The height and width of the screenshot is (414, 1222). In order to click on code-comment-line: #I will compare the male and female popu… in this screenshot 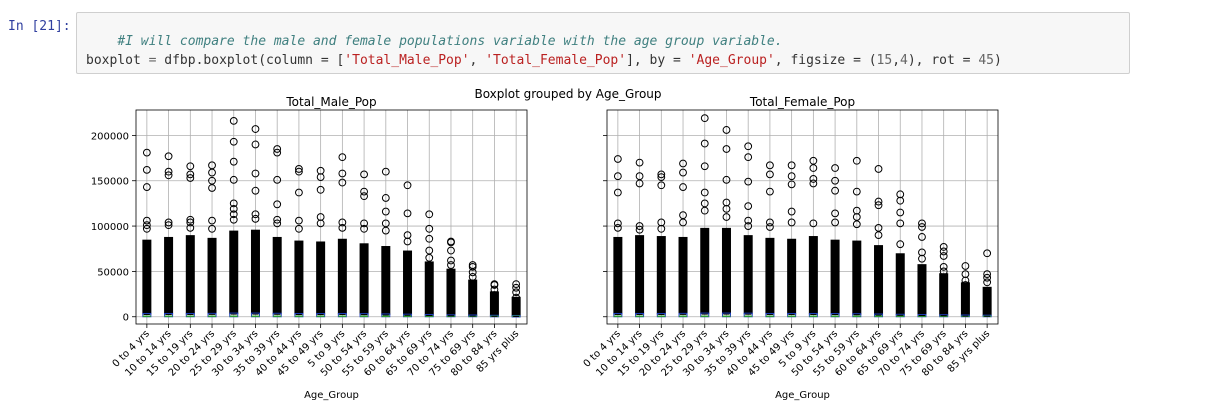, I will do `click(434, 41)`.